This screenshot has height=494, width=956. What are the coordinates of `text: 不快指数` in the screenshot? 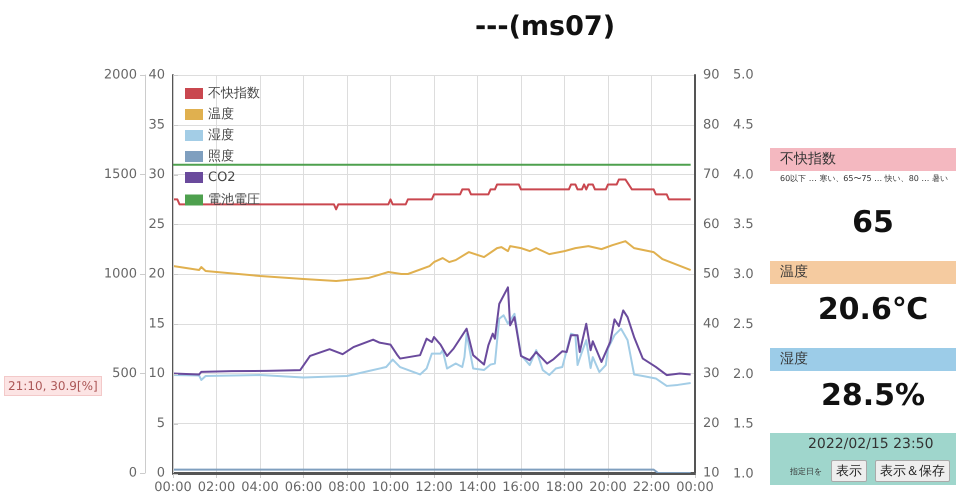 It's located at (863, 159).